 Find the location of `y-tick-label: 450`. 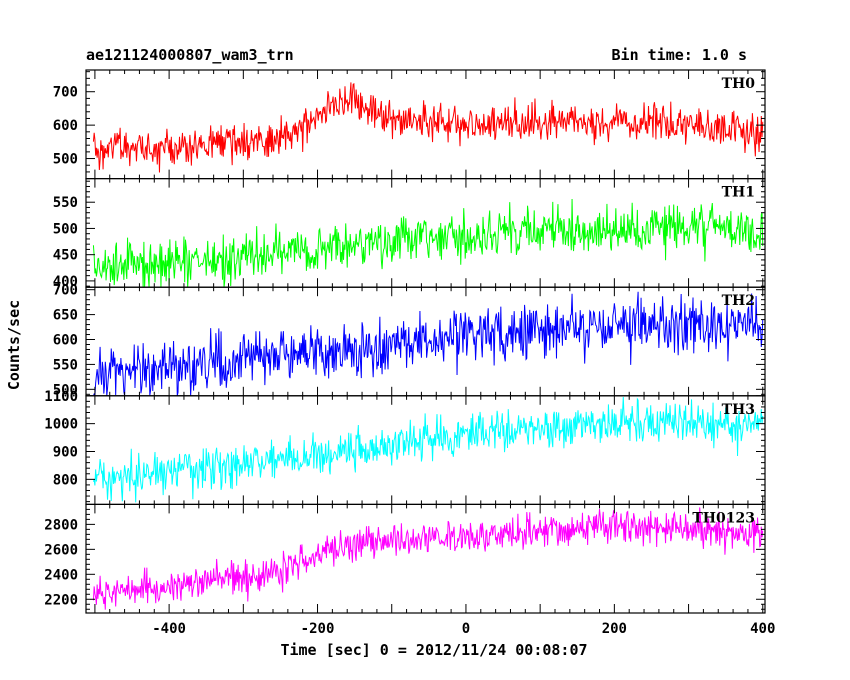

y-tick-label: 450 is located at coordinates (65, 256).